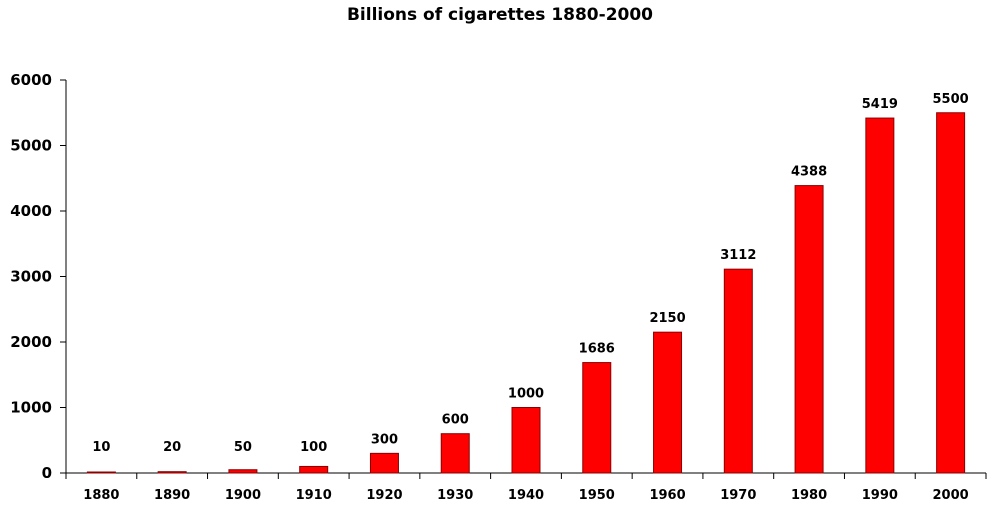 This screenshot has width=1000, height=507. I want to click on x-tick-label: 1960, so click(667, 495).